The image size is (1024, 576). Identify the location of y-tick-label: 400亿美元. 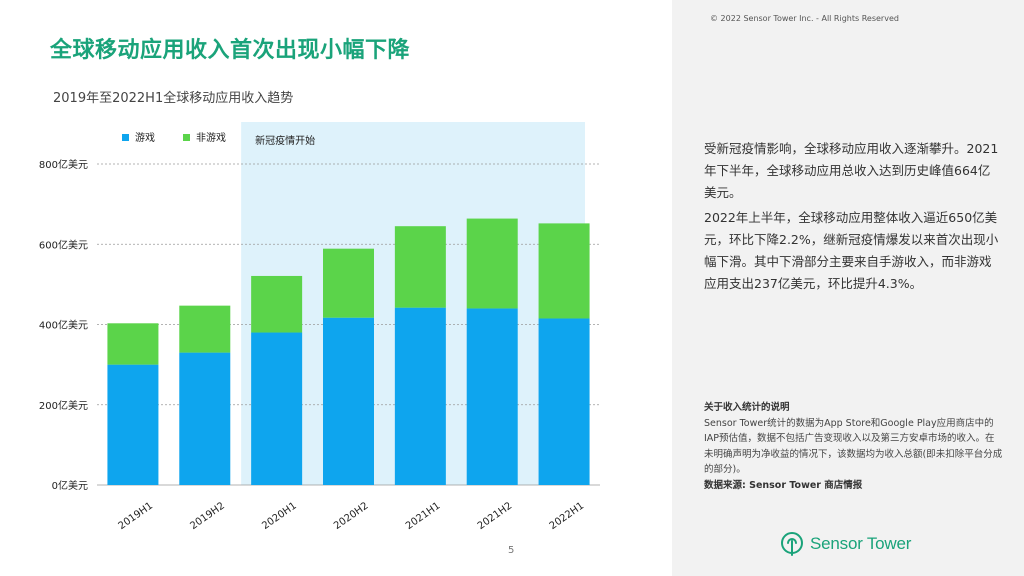
(63, 325).